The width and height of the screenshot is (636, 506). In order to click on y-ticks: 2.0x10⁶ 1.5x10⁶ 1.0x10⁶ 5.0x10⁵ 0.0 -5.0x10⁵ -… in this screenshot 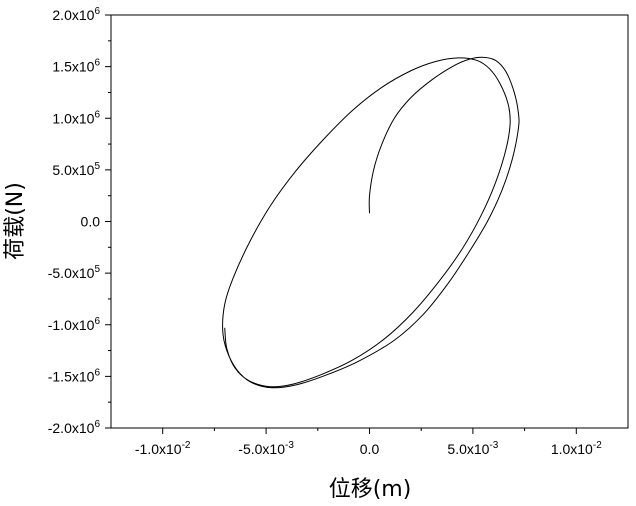, I will do `click(79, 221)`.